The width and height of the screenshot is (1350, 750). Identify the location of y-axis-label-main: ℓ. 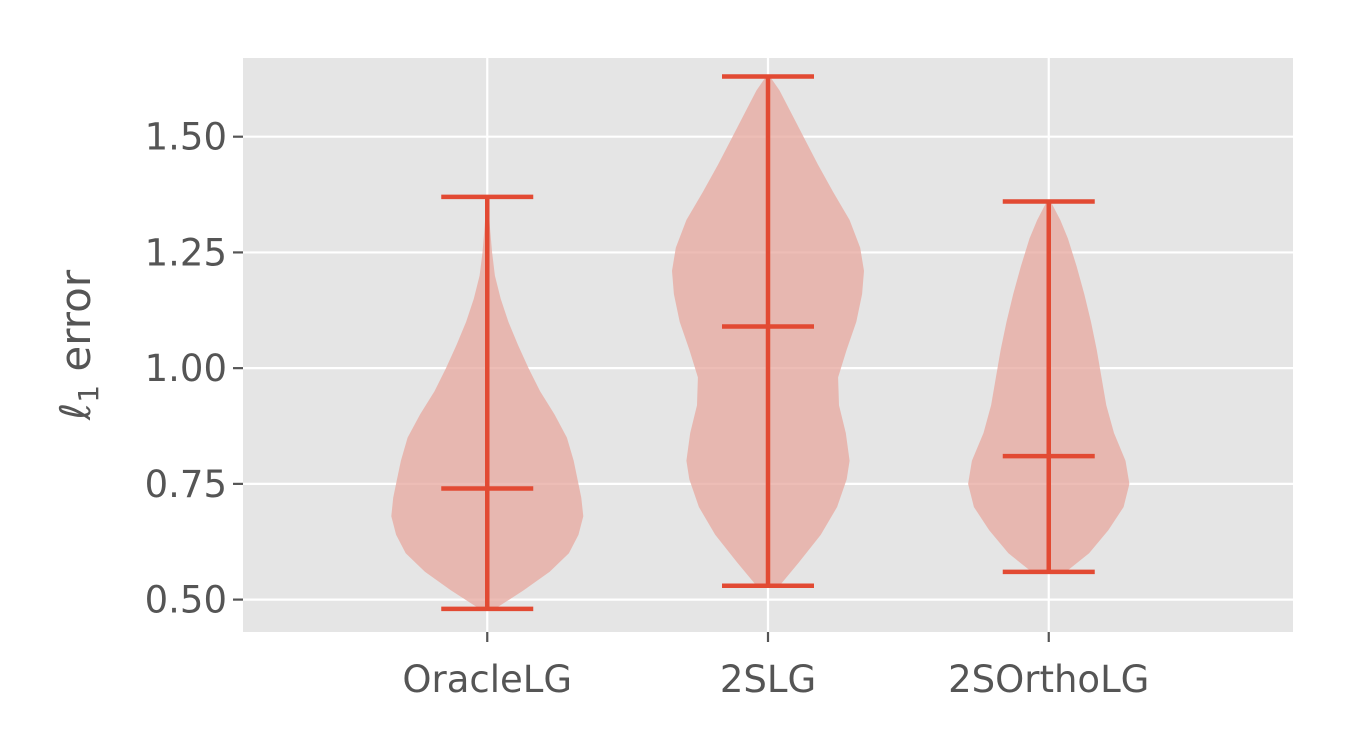
(75, 412).